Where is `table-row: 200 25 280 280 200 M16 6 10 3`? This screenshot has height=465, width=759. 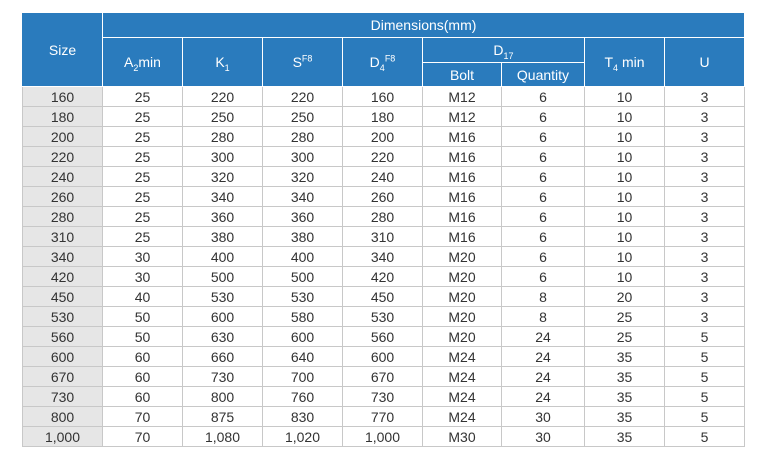 table-row: 200 25 280 280 200 M16 6 10 3 is located at coordinates (384, 136).